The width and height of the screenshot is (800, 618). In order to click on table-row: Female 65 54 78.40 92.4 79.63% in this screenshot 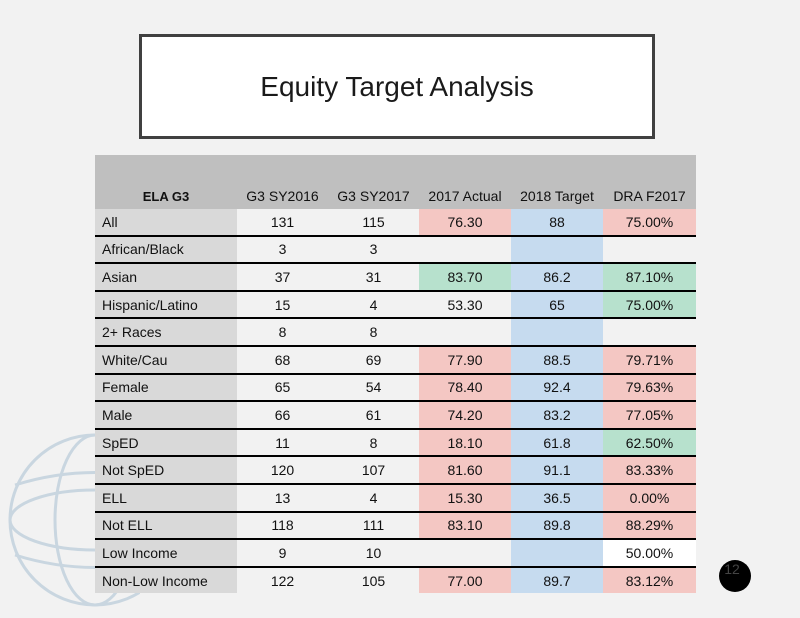, I will do `click(395, 388)`.